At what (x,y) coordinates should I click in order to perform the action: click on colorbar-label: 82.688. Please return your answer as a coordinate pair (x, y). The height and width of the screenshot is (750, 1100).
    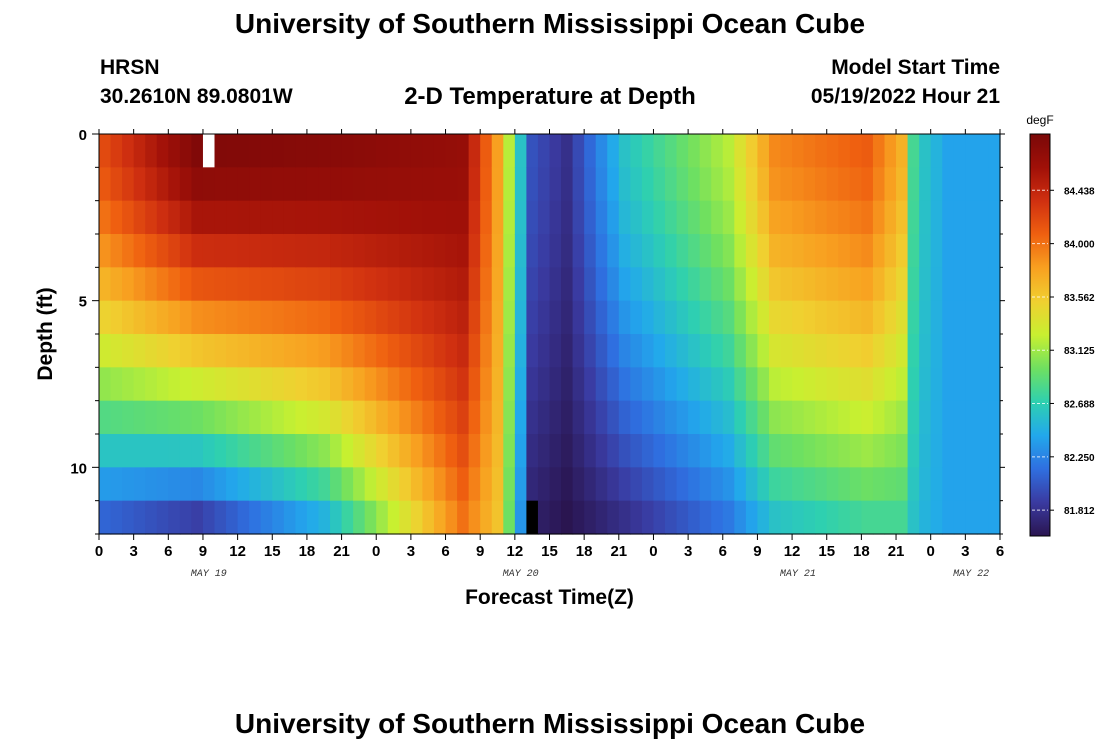
    Looking at the image, I should click on (1079, 404).